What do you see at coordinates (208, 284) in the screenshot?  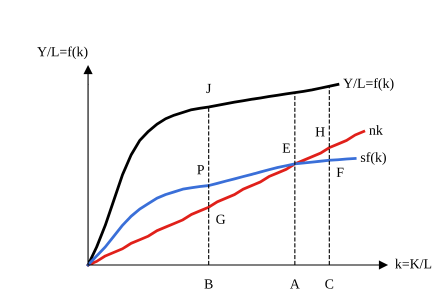 I see `x-tick-label: B` at bounding box center [208, 284].